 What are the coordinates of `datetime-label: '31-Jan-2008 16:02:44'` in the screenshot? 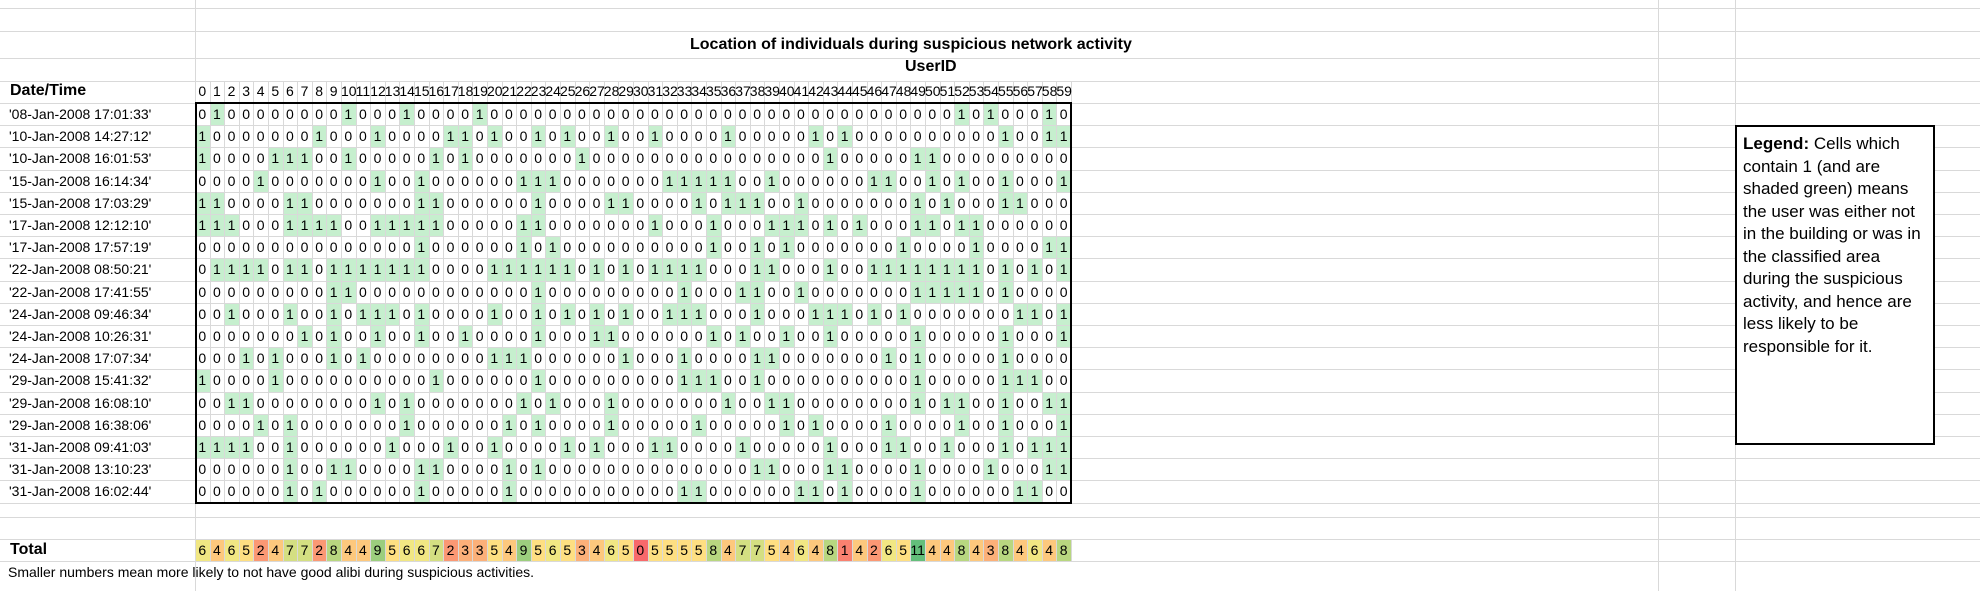 It's located at (80, 491).